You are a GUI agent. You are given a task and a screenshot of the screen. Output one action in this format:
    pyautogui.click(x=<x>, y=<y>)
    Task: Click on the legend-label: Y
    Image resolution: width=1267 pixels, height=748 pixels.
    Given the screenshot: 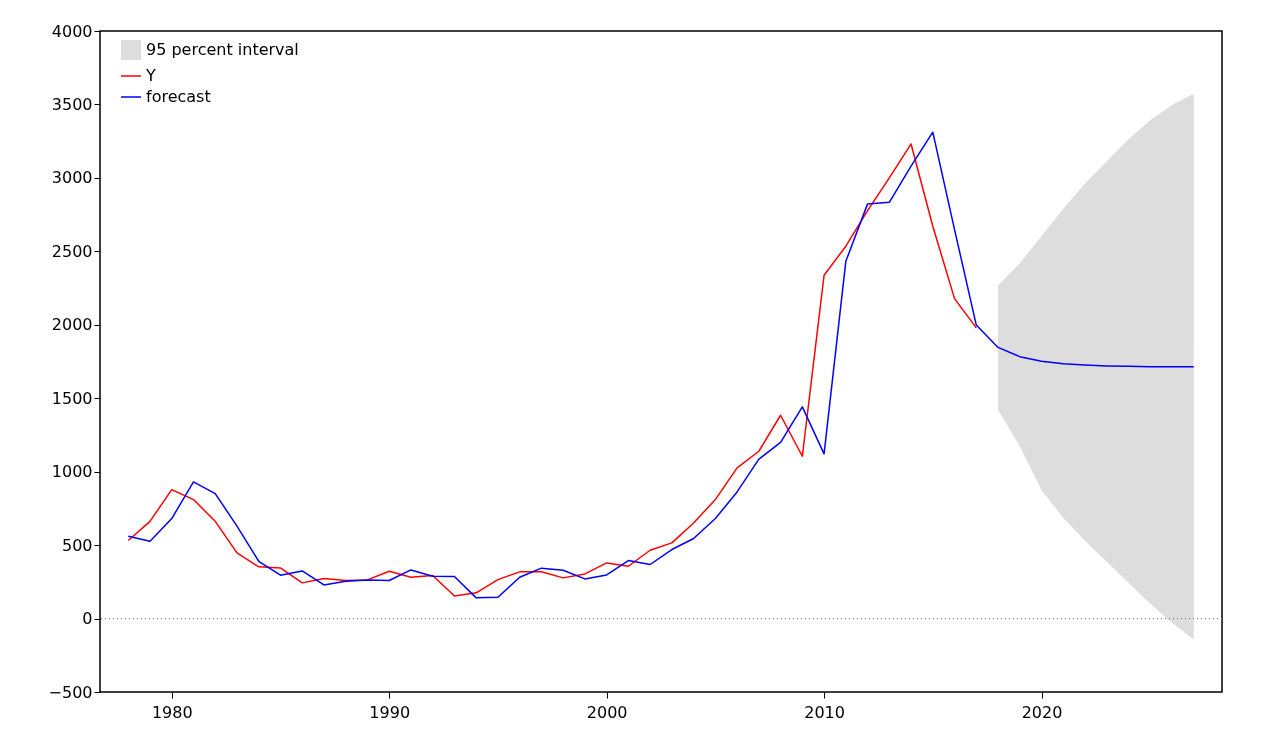 What is the action you would take?
    pyautogui.click(x=150, y=75)
    